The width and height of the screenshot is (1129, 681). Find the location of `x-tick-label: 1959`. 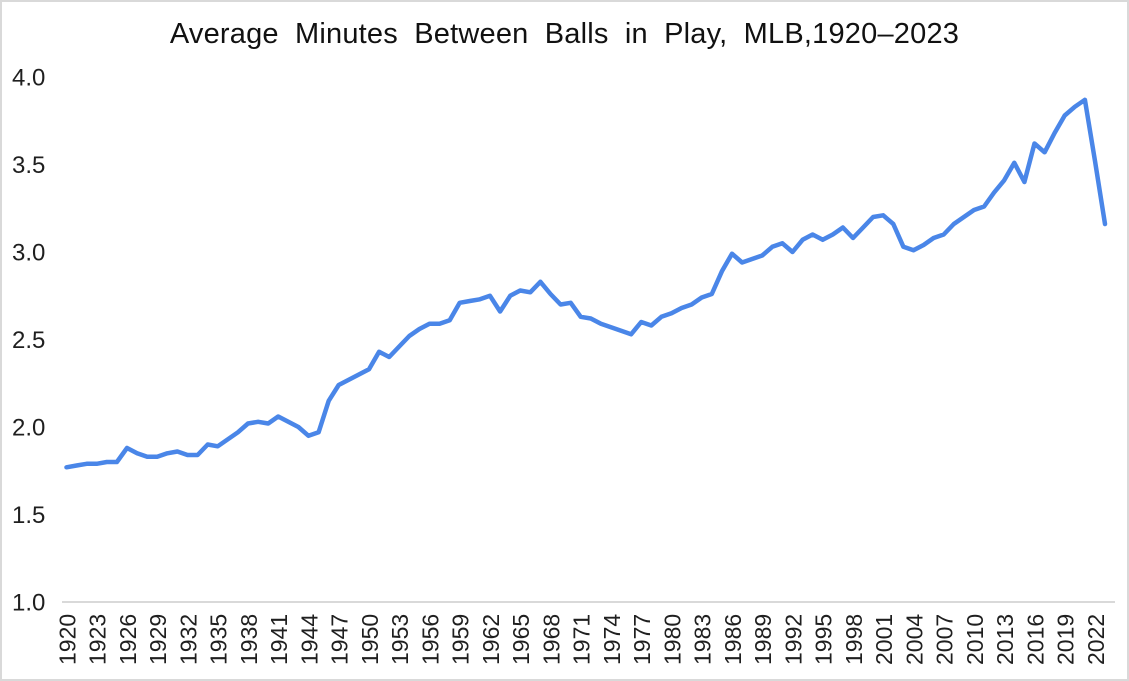

x-tick-label: 1959 is located at coordinates (461, 639).